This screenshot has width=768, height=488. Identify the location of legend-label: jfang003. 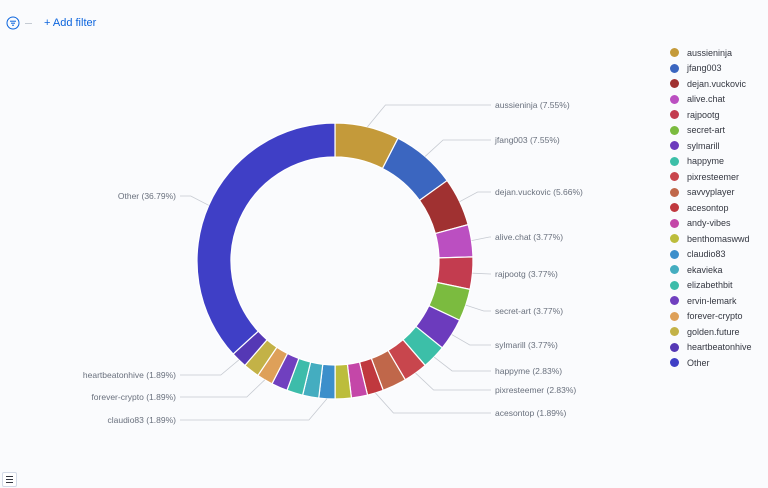
(704, 68).